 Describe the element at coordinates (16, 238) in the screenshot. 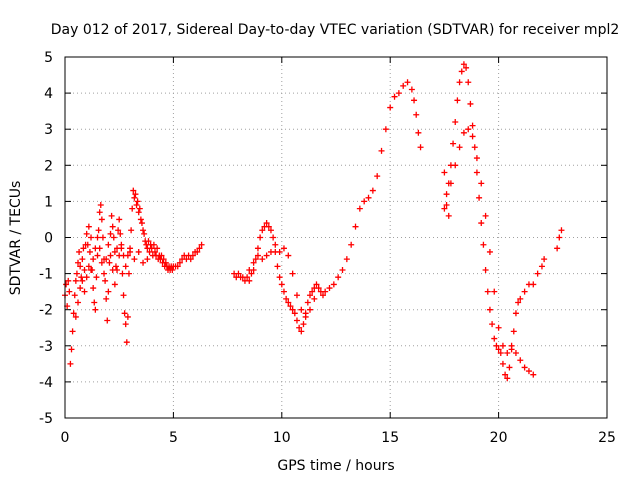

I see `y-axis-label: SDTVAR / TECUs` at that location.